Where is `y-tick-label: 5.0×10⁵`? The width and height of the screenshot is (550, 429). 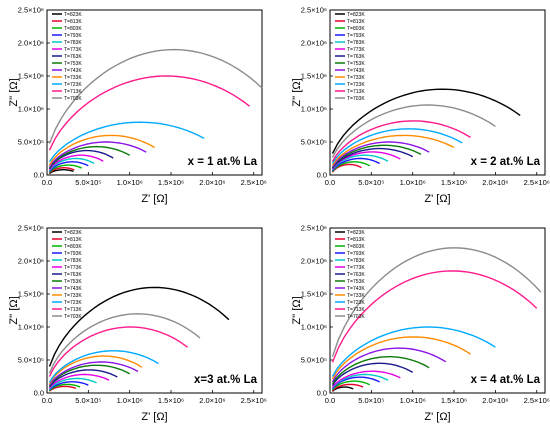 y-tick-label: 5.0×10⁵ is located at coordinates (314, 142).